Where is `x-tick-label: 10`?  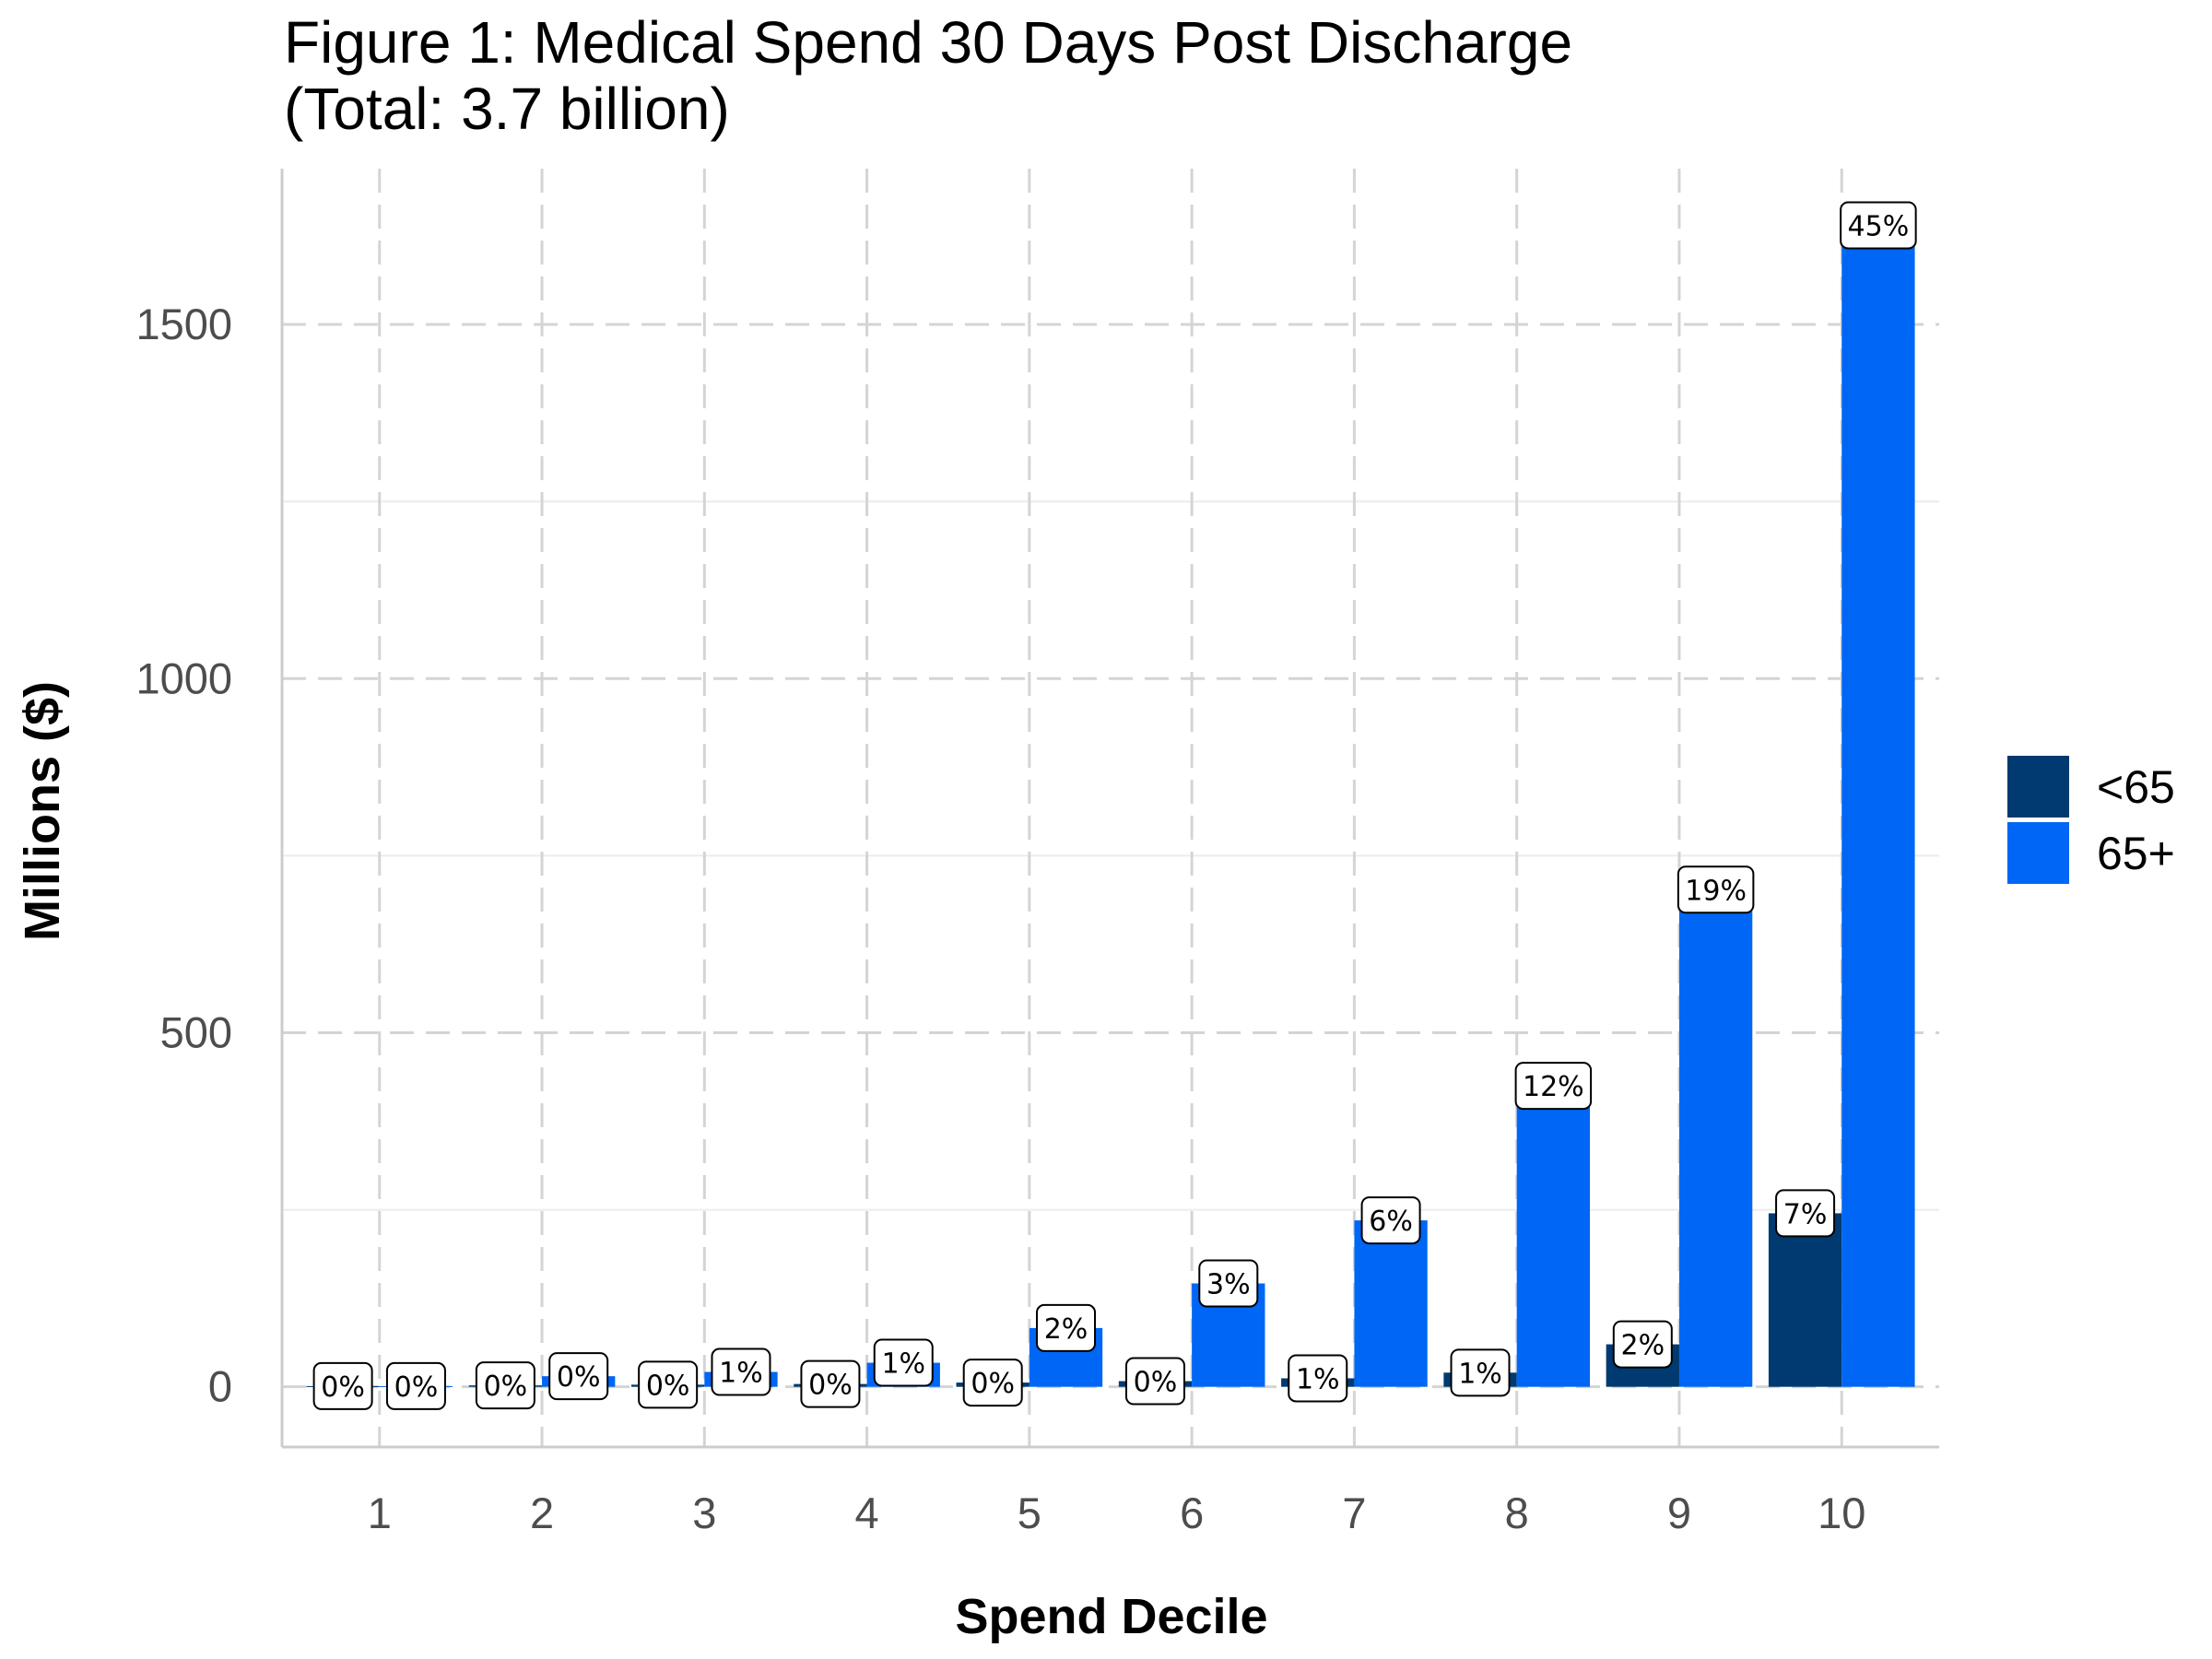 x-tick-label: 10 is located at coordinates (1841, 1512).